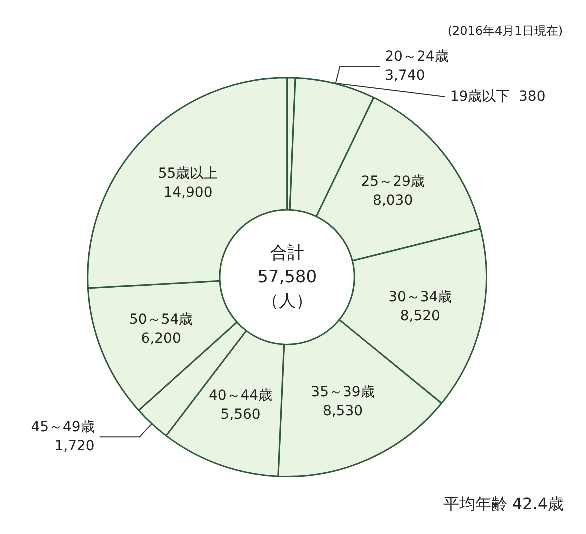  I want to click on data-label: 5,560, so click(240, 415).